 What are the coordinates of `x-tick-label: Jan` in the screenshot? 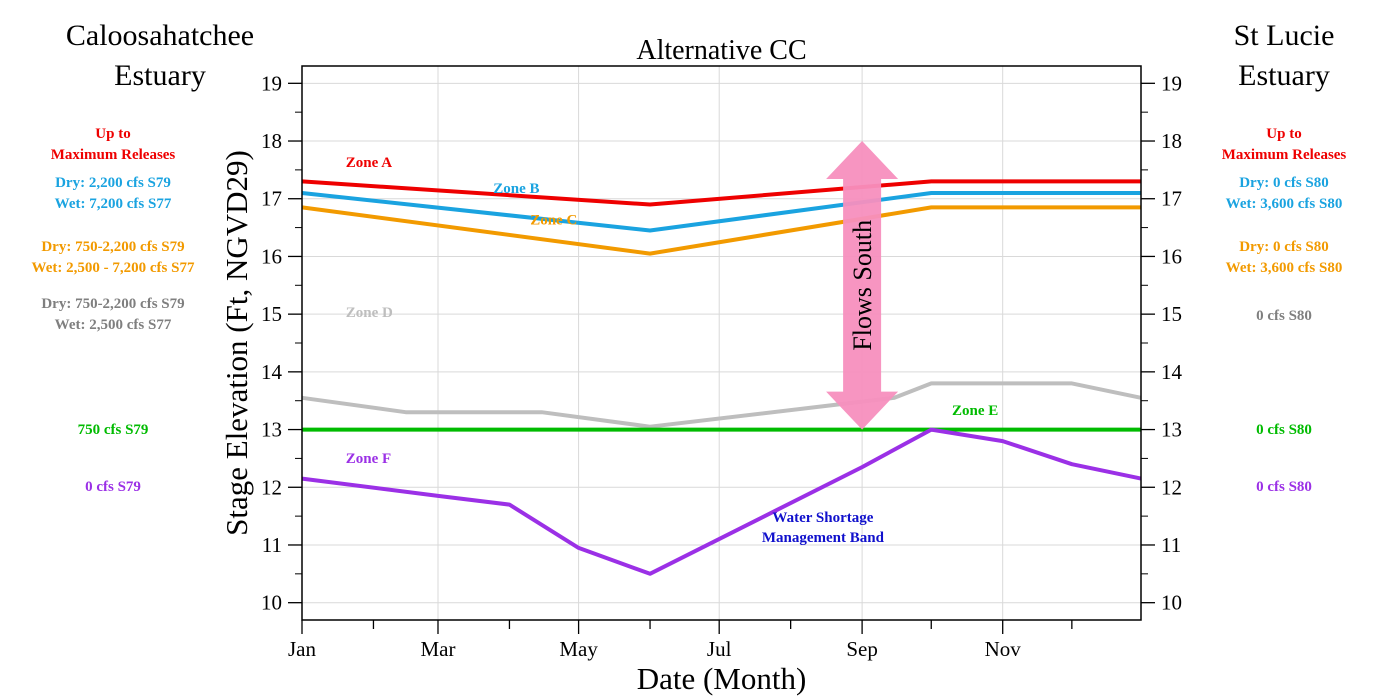 It's located at (302, 649).